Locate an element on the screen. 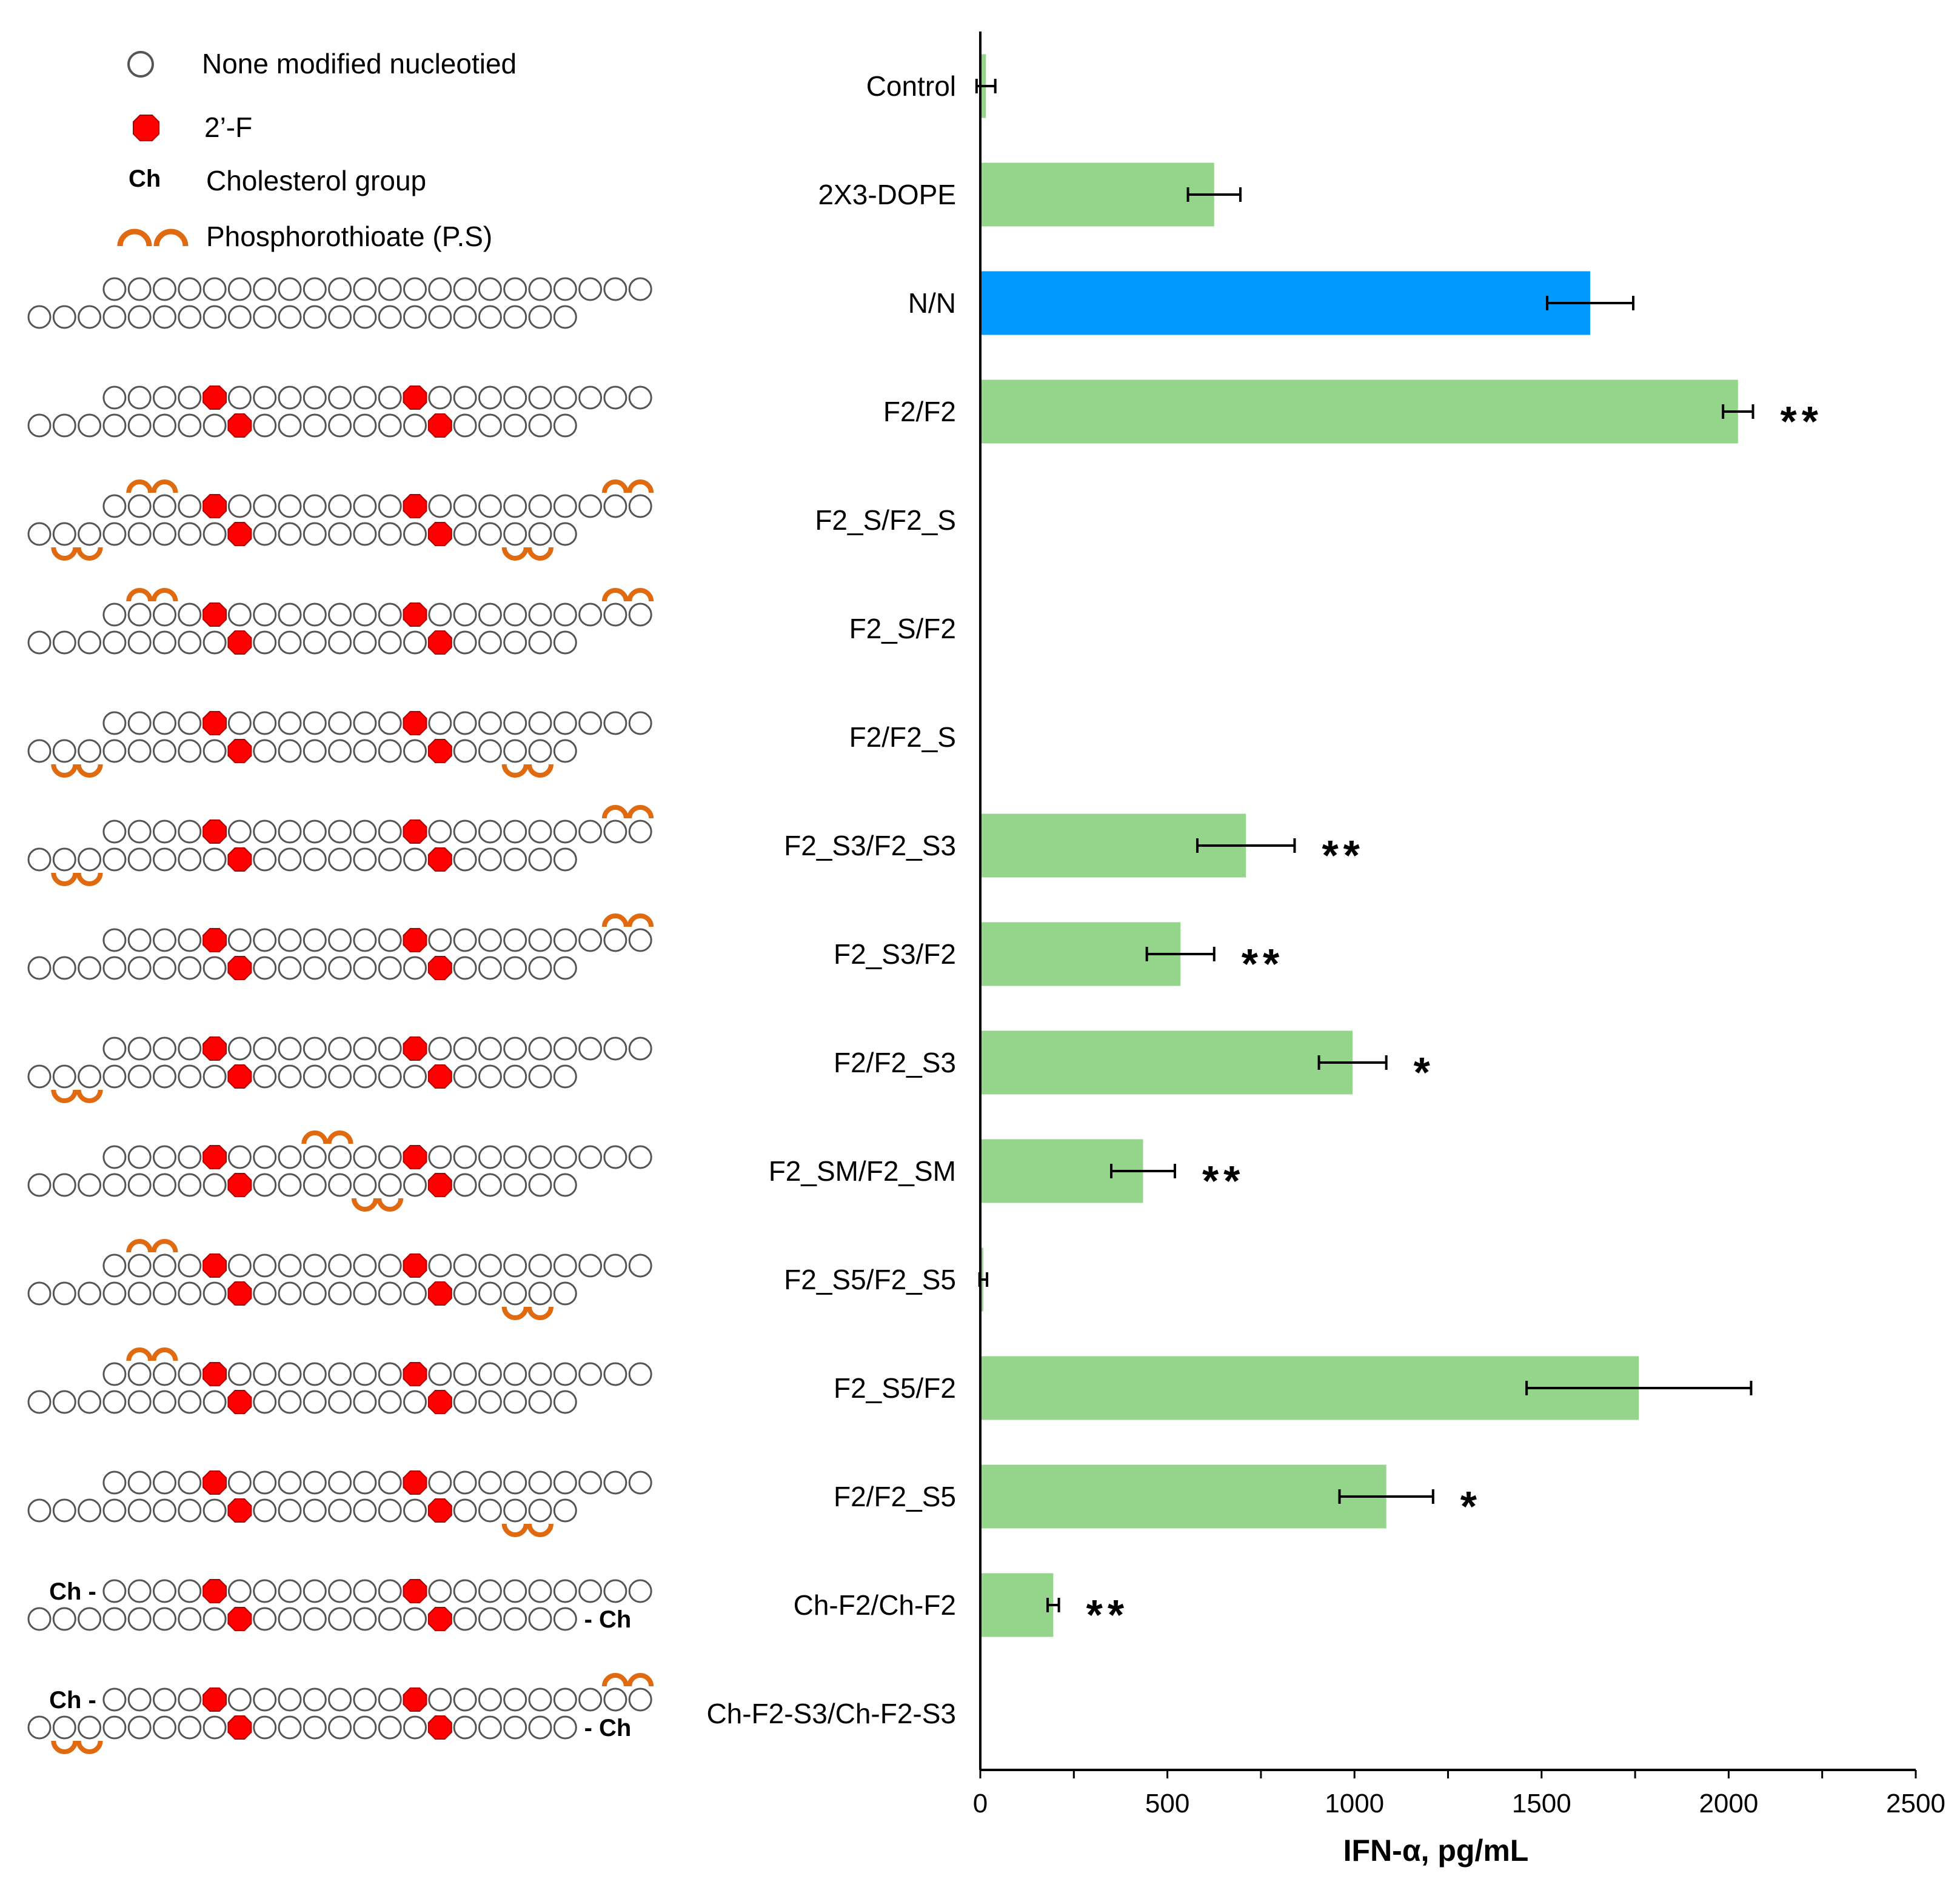 This screenshot has height=1896, width=1960. x-tick-label: 2000 is located at coordinates (1728, 1803).